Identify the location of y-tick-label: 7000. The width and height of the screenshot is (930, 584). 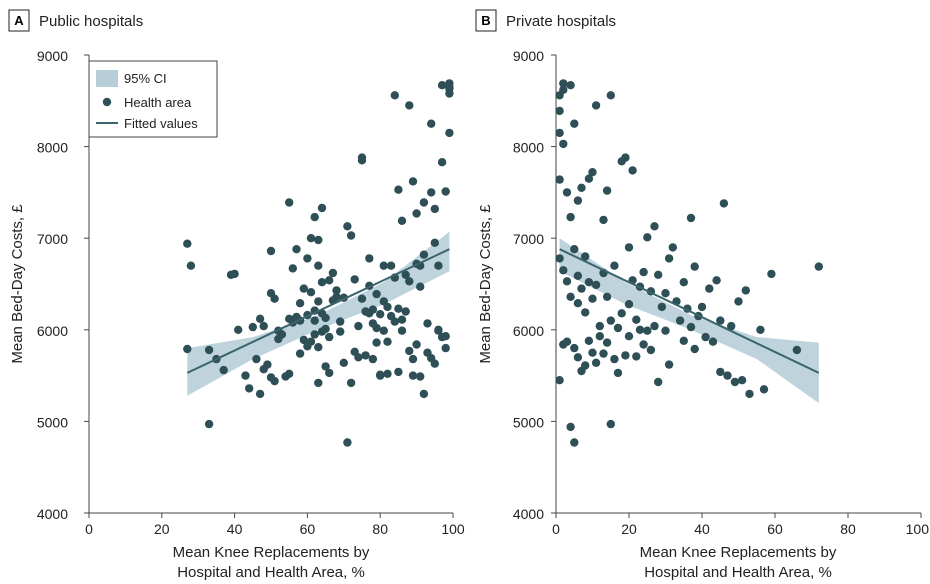
(528, 239).